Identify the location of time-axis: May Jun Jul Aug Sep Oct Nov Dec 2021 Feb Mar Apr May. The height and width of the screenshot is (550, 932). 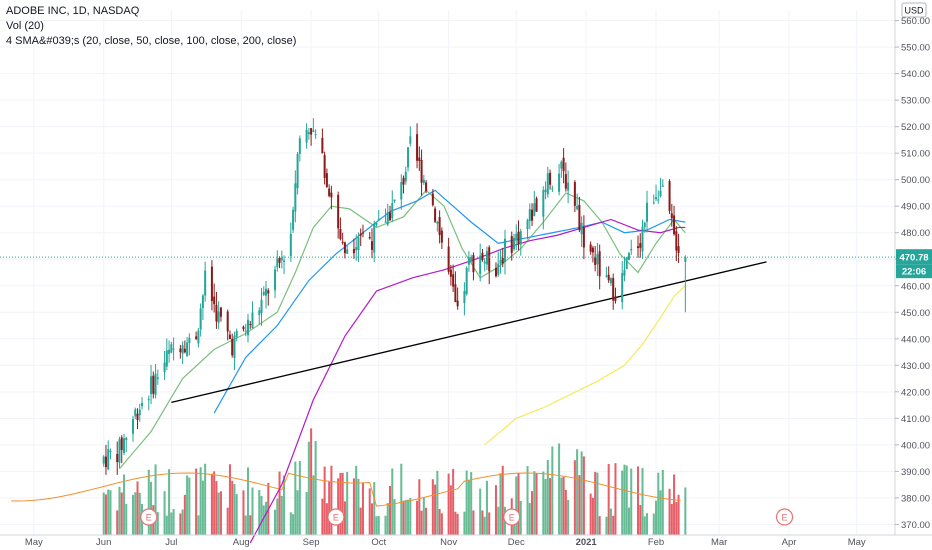
(466, 541).